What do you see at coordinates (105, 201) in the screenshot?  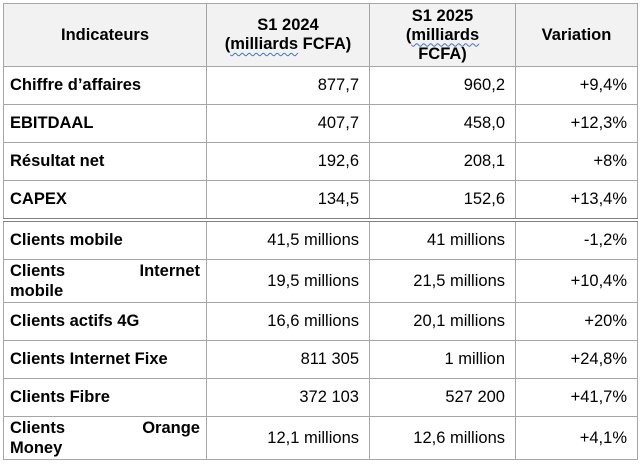 I see `row-label: CAPEX` at bounding box center [105, 201].